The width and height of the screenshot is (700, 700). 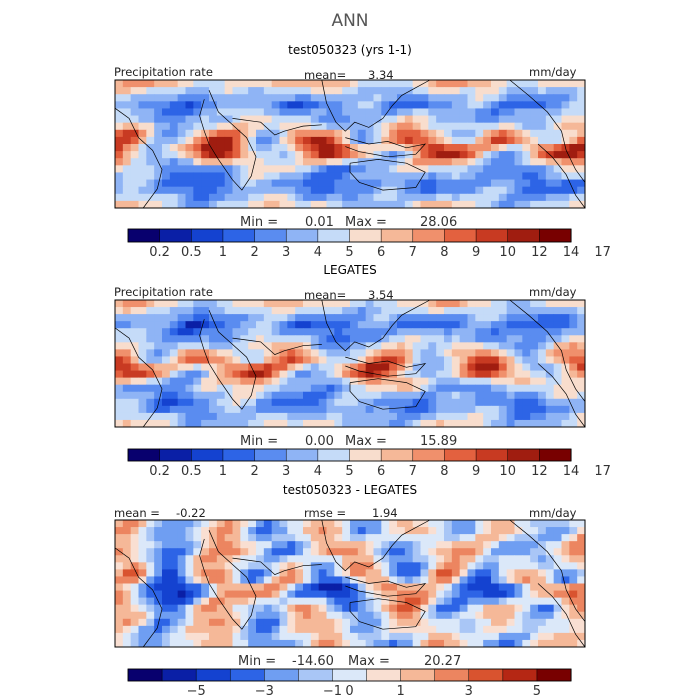 What do you see at coordinates (350, 144) in the screenshot?
I see `panel1-map-frame` at bounding box center [350, 144].